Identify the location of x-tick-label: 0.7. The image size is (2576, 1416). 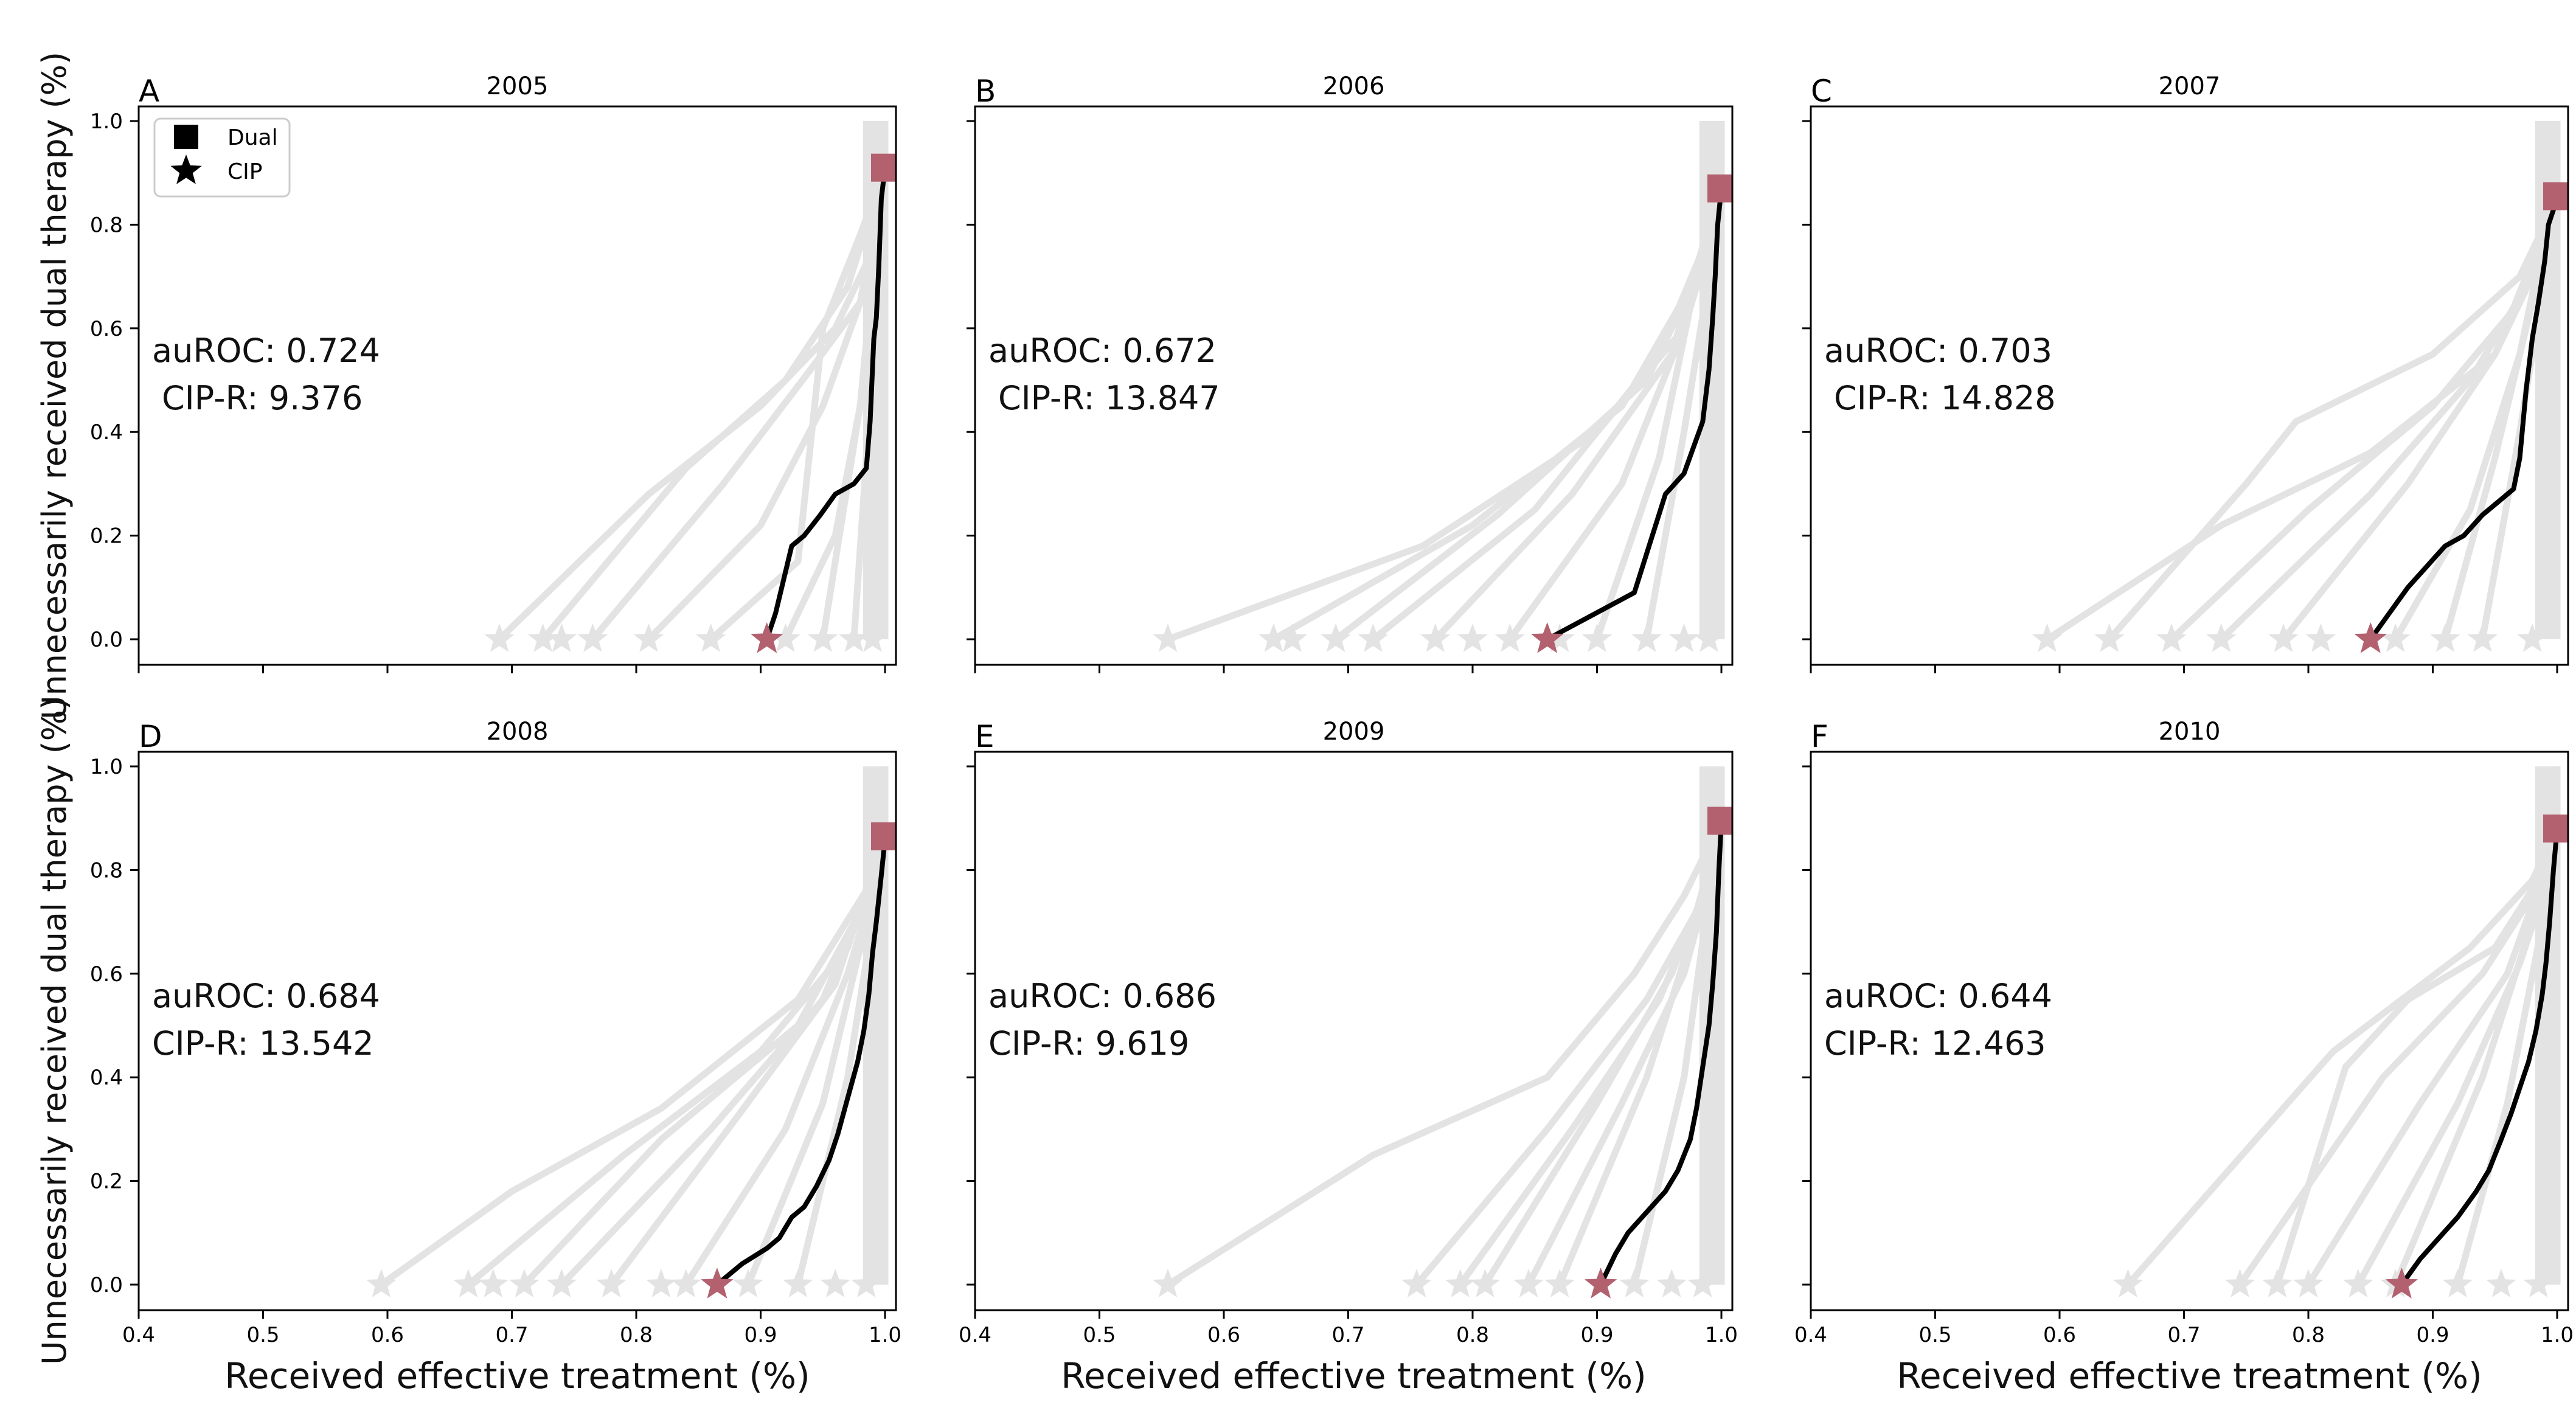
(1347, 1335).